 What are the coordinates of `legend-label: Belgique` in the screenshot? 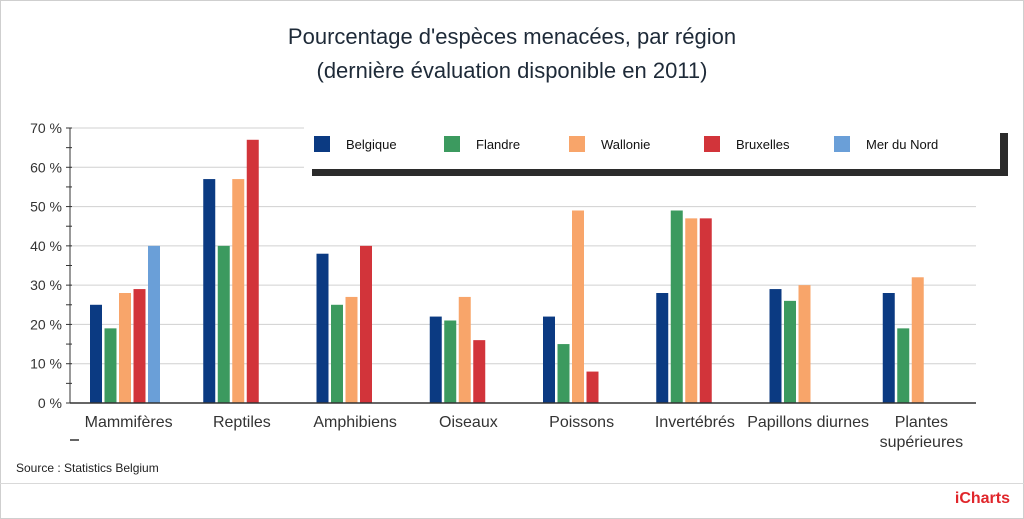 It's located at (371, 144).